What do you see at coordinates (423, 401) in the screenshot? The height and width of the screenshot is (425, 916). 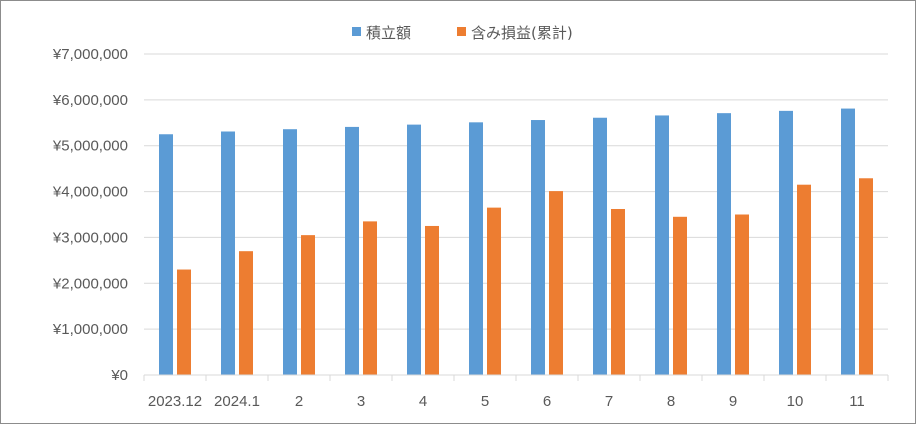 I see `x-tick-label: 4` at bounding box center [423, 401].